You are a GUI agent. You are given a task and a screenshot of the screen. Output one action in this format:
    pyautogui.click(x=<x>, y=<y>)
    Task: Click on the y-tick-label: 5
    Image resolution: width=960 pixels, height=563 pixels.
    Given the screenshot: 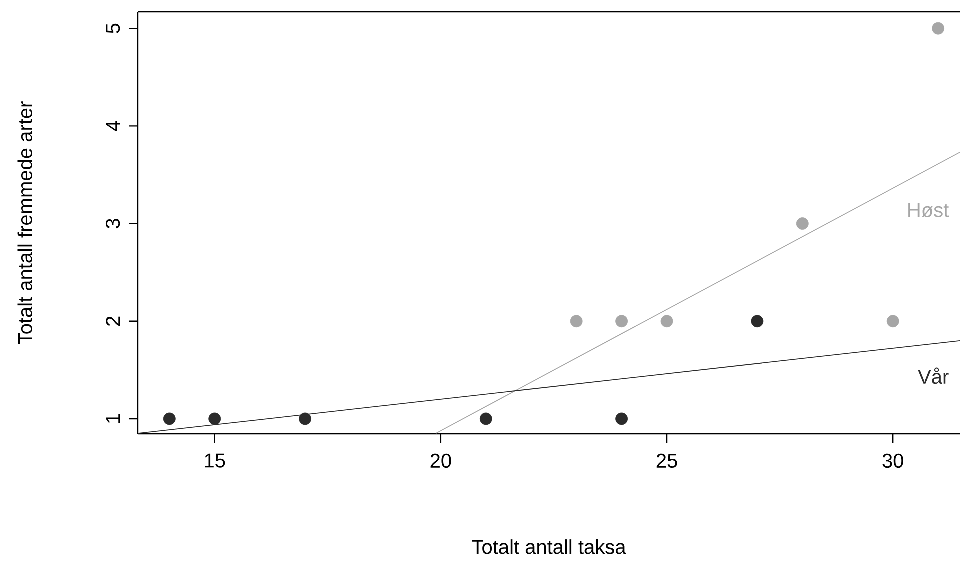 What is the action you would take?
    pyautogui.click(x=113, y=29)
    